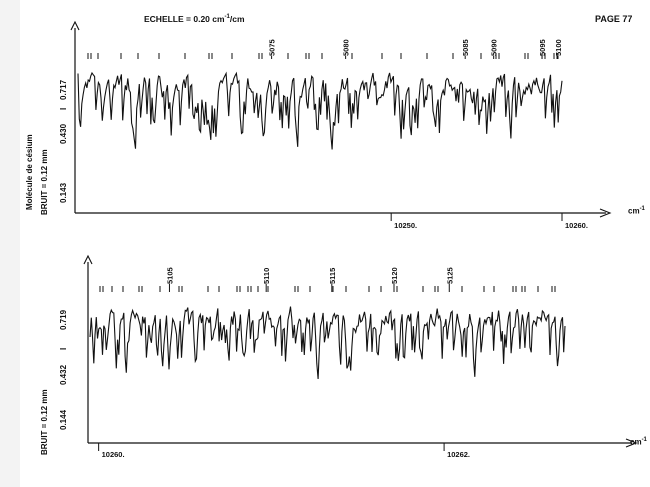 This screenshot has width=650, height=487. Describe the element at coordinates (405, 225) in the screenshot. I see `x-tick-label: 10250.` at that location.